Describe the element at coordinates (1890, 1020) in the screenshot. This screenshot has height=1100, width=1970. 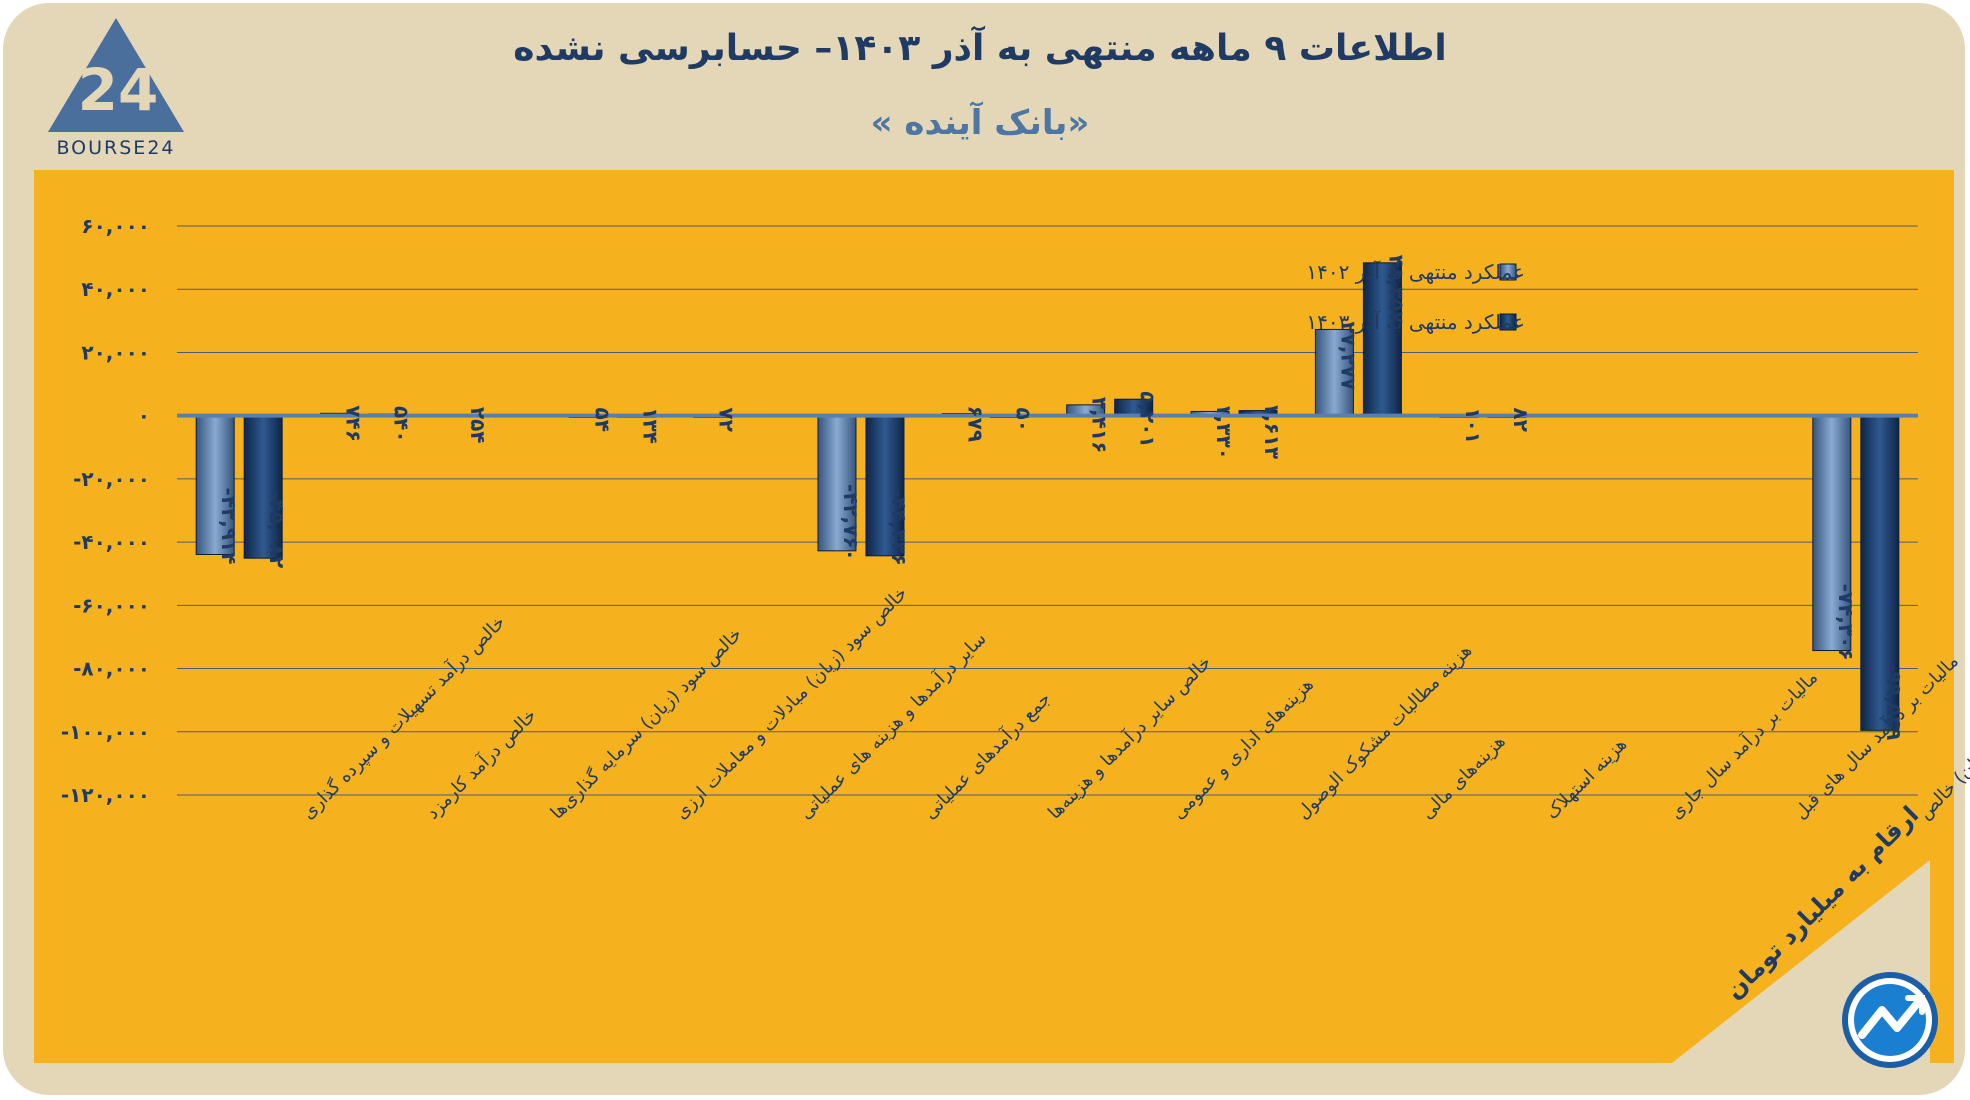
I see `brand-badge-icon` at that location.